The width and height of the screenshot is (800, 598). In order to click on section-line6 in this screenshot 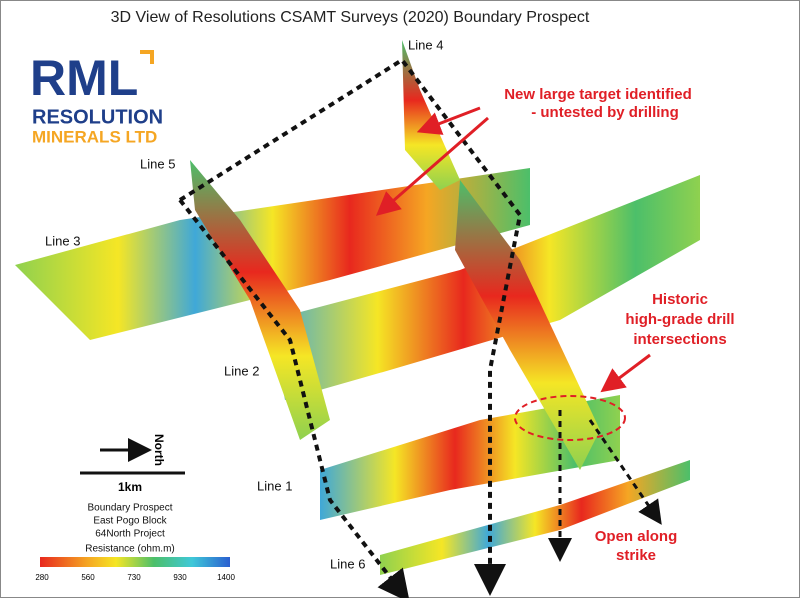, I will do `click(535, 517)`.